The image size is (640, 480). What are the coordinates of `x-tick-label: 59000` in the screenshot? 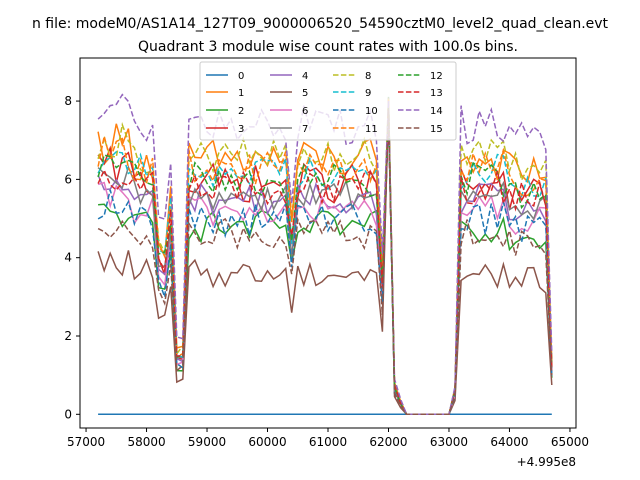 It's located at (207, 442).